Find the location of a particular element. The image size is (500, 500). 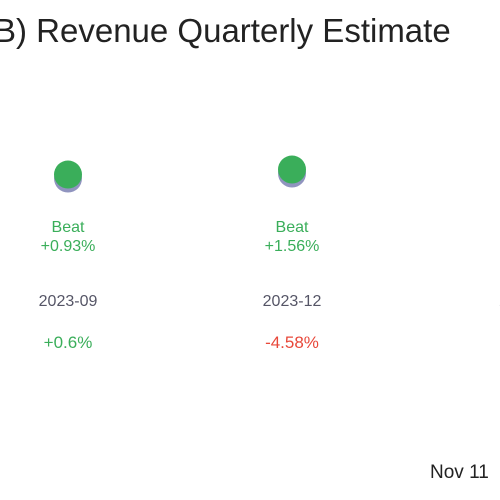

change-label-1: -4.58% is located at coordinates (292, 342).